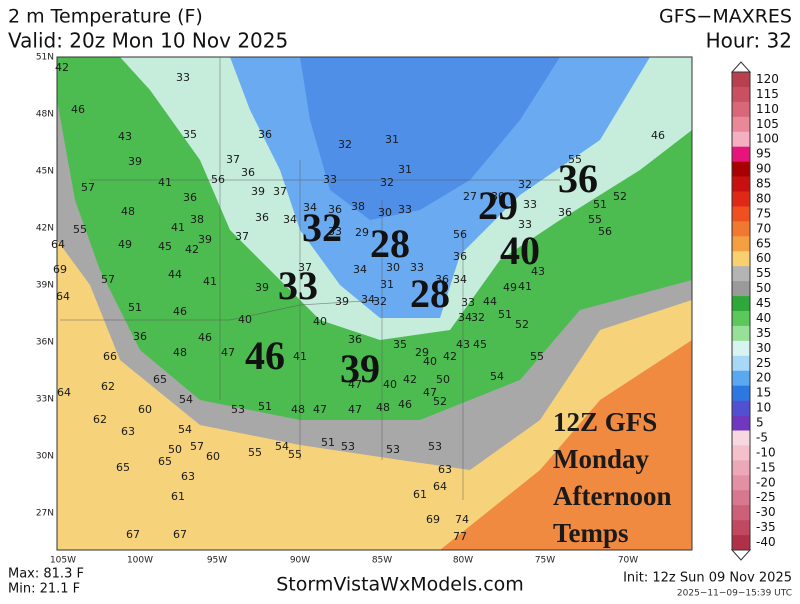  Describe the element at coordinates (175, 449) in the screenshot. I see `station-value: 50` at that location.